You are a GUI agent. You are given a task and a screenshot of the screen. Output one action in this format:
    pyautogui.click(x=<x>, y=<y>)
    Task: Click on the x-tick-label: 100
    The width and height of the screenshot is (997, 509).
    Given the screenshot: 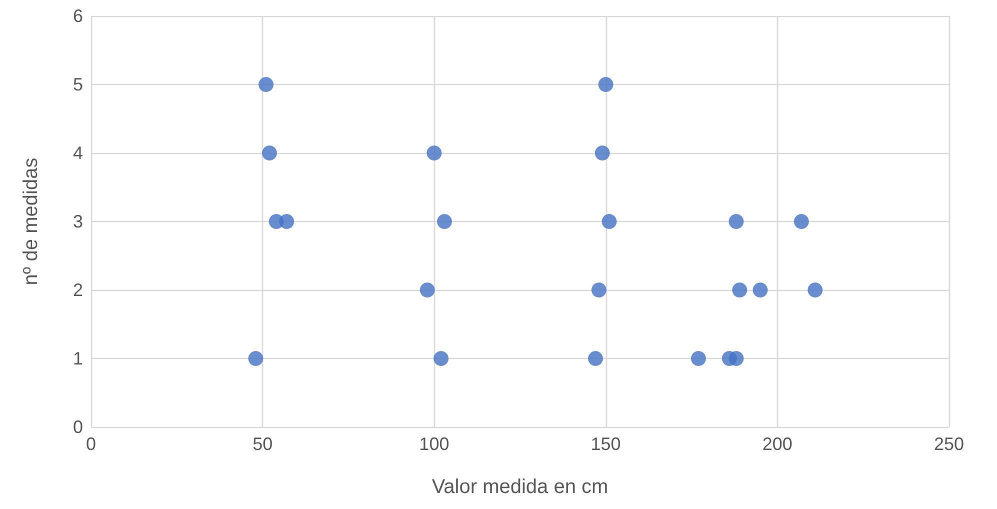 What is the action you would take?
    pyautogui.click(x=434, y=444)
    